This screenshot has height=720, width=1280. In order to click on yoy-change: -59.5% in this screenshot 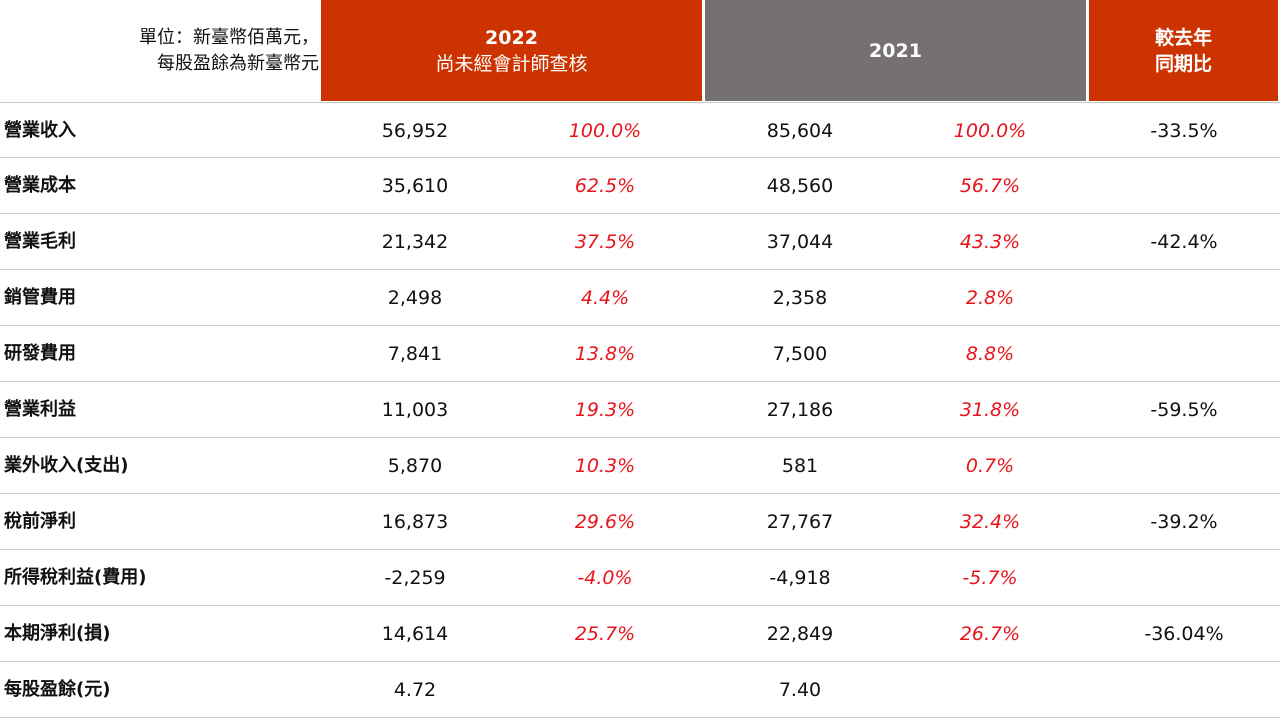, I will do `click(1184, 410)`.